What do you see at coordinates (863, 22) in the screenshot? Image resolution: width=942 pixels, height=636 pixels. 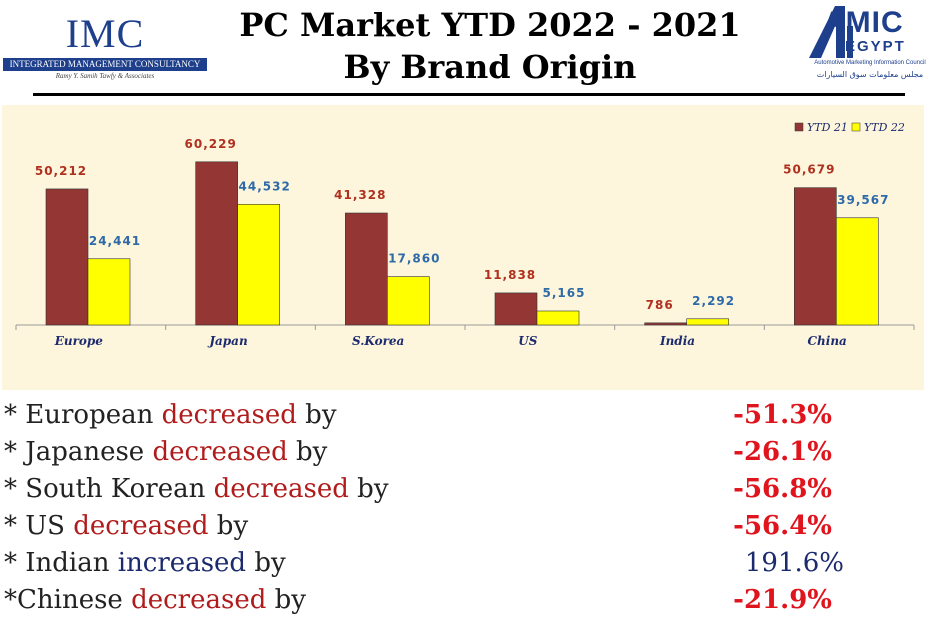 I see `amic-logo-text: AMIC` at bounding box center [863, 22].